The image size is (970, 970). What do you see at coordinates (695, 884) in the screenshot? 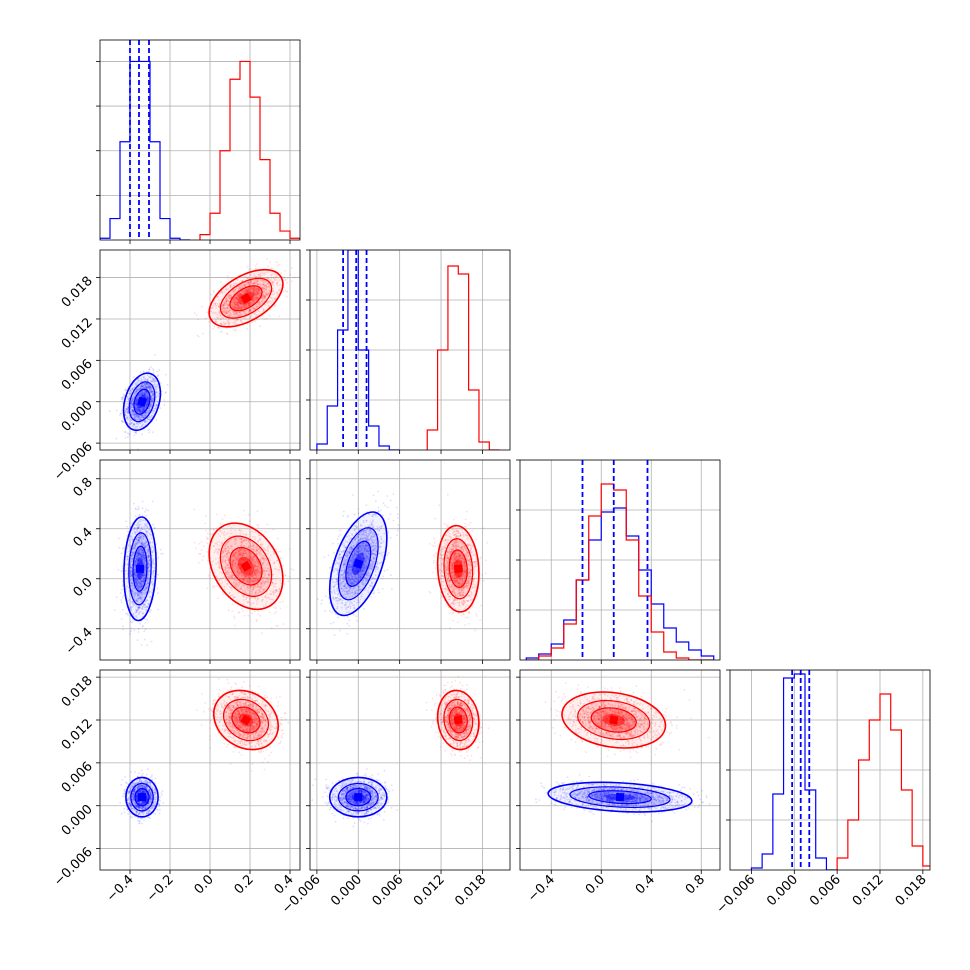
I see `x-tick-label: 0.8` at bounding box center [695, 884].